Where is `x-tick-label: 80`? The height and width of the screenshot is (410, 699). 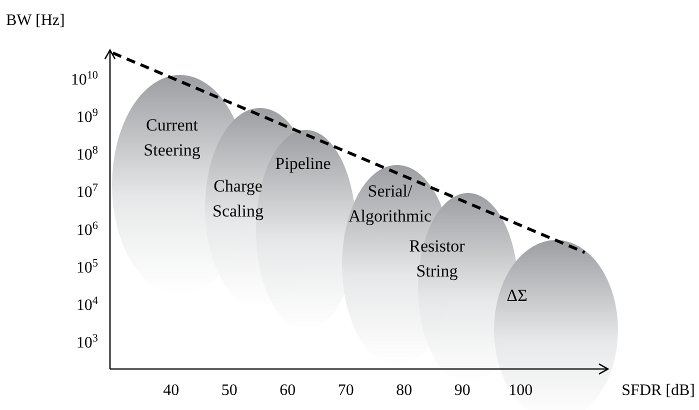
x-tick-label: 80 is located at coordinates (404, 390).